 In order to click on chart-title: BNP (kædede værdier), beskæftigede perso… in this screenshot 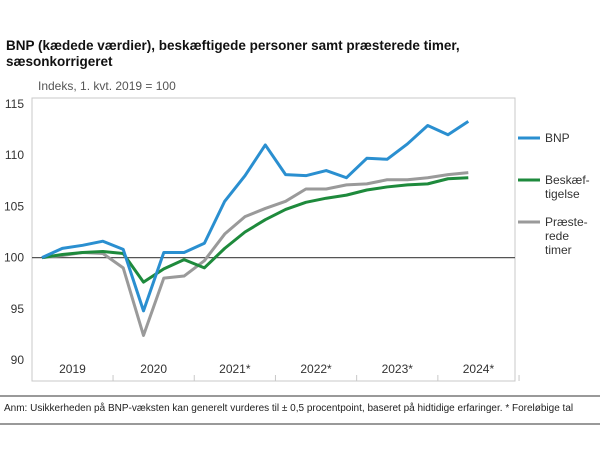, I will do `click(233, 53)`.